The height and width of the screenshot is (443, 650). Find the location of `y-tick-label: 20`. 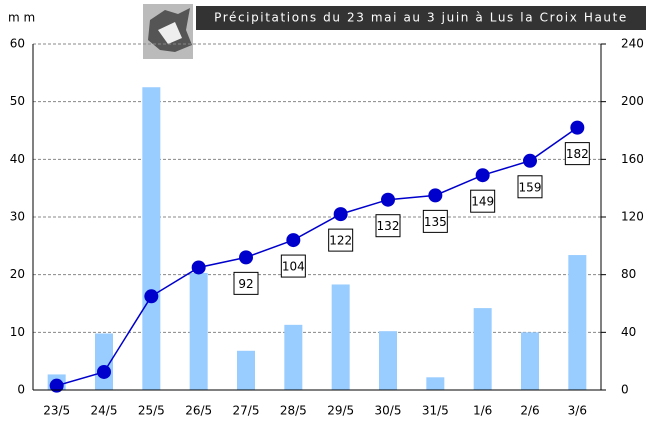

y-tick-label: 20 is located at coordinates (17, 274).